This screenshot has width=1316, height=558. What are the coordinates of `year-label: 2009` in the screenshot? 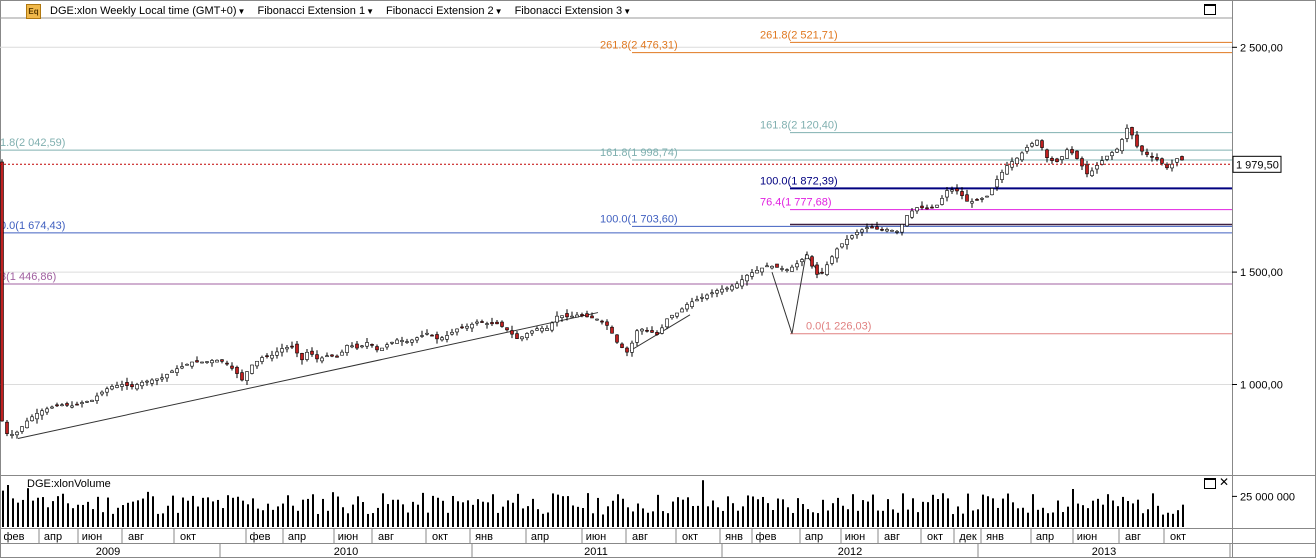 It's located at (108, 552).